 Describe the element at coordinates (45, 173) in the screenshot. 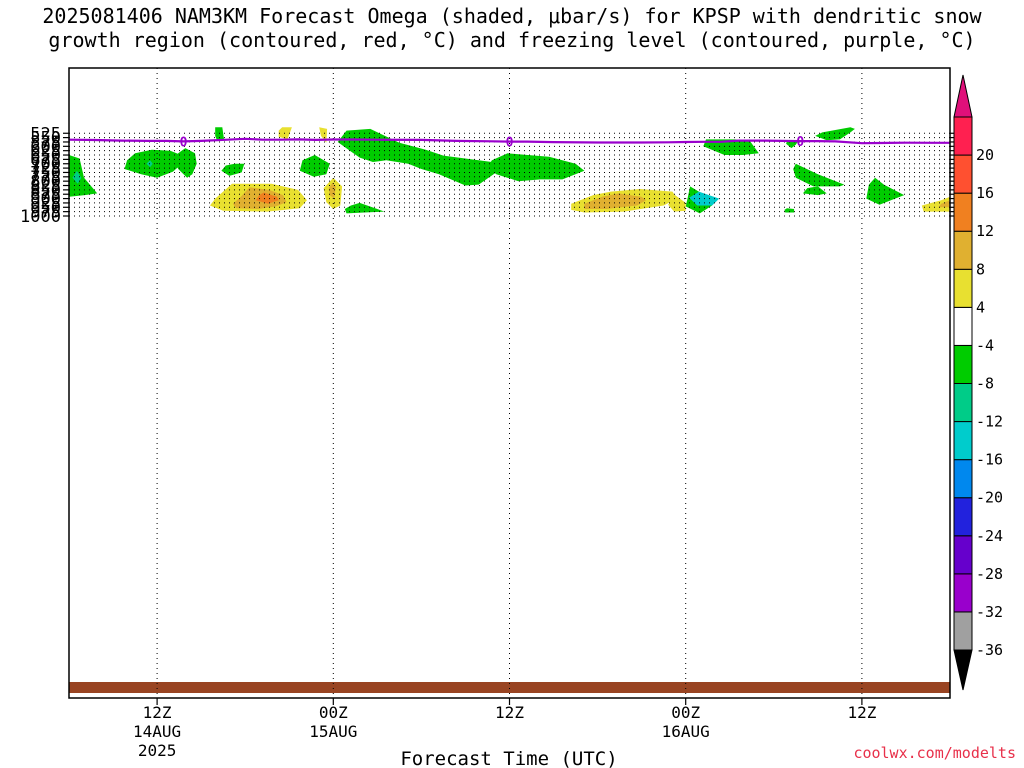

I see `y-tick-label: 750` at that location.